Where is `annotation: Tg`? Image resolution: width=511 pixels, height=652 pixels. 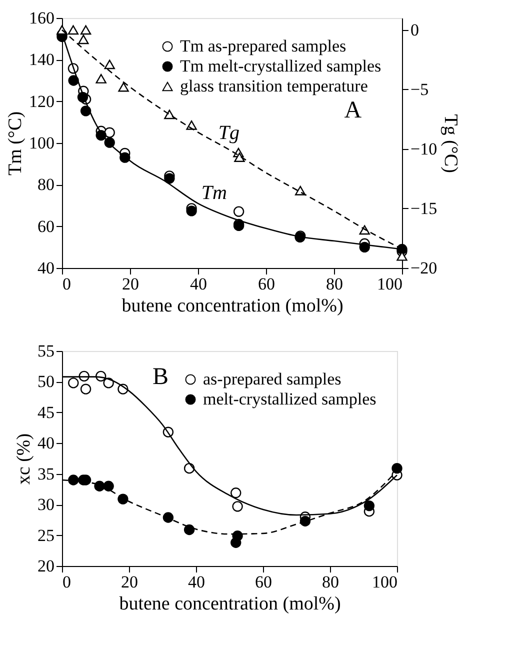 annotation: Tg is located at coordinates (229, 133).